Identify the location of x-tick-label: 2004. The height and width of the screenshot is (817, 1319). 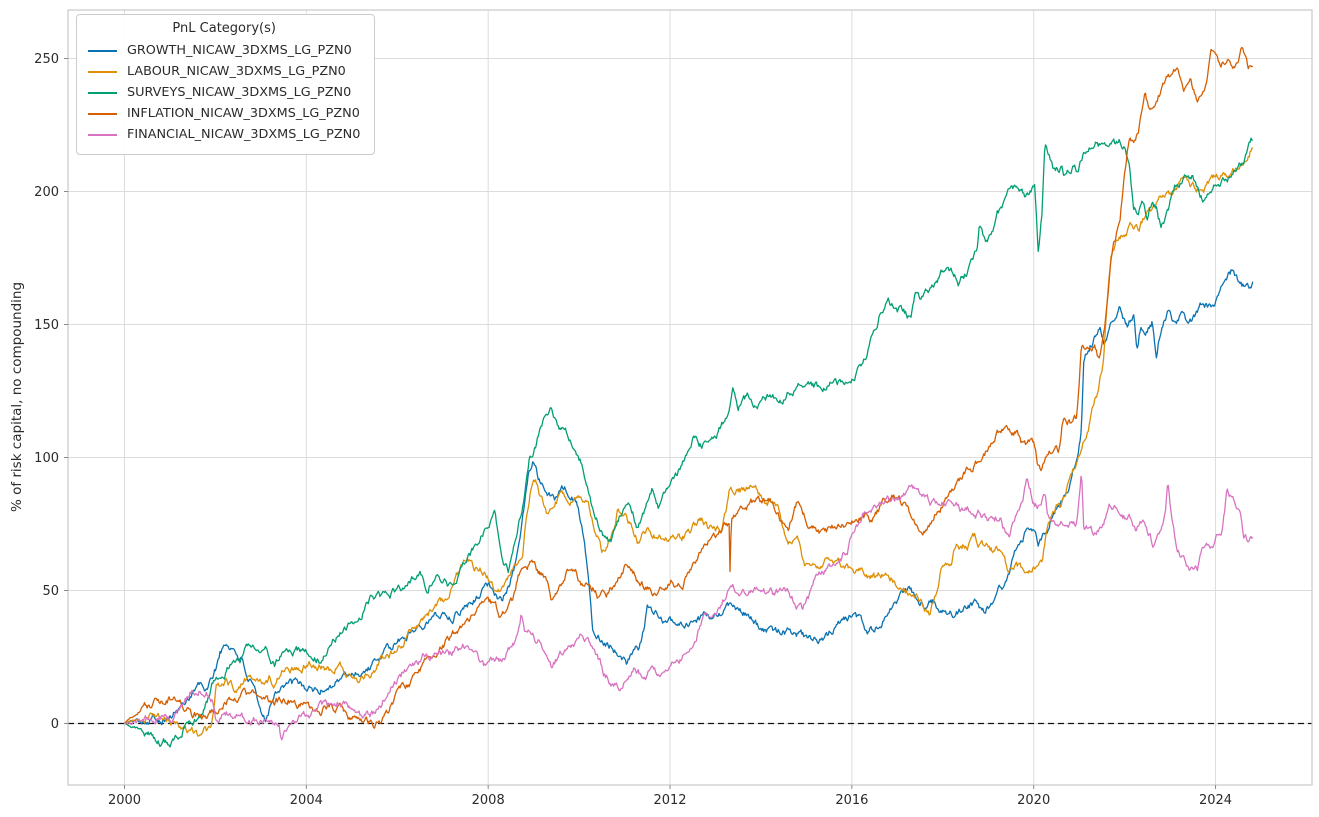
(306, 800).